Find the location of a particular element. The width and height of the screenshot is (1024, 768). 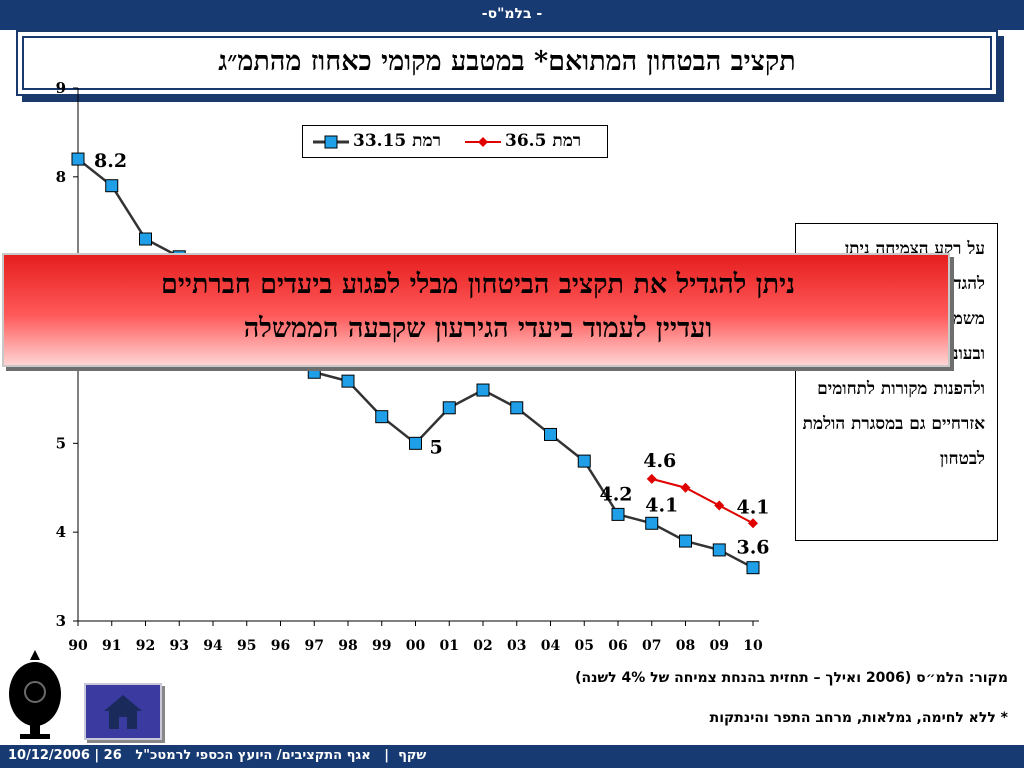

top-nav-bar: - בלמ"ס- is located at coordinates (512, 15).